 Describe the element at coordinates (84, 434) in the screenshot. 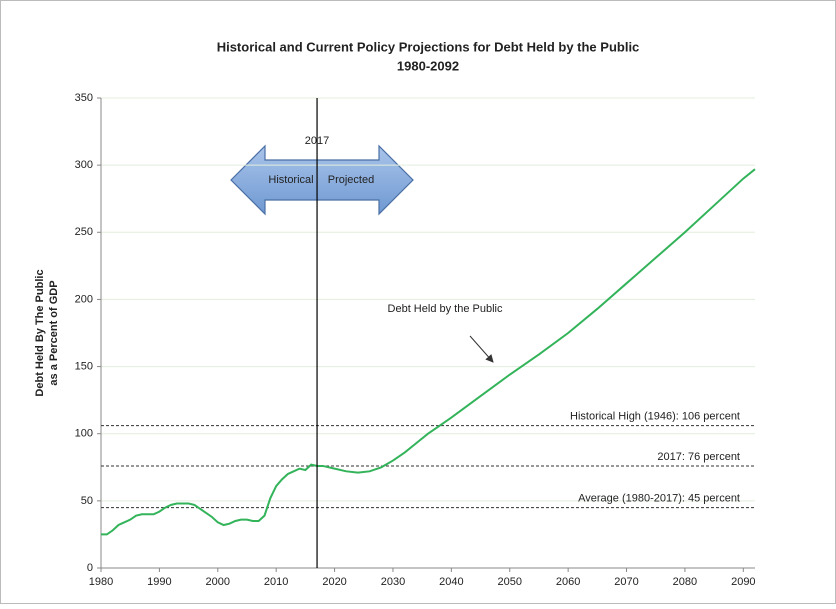

I see `y-tick-label: 100` at that location.